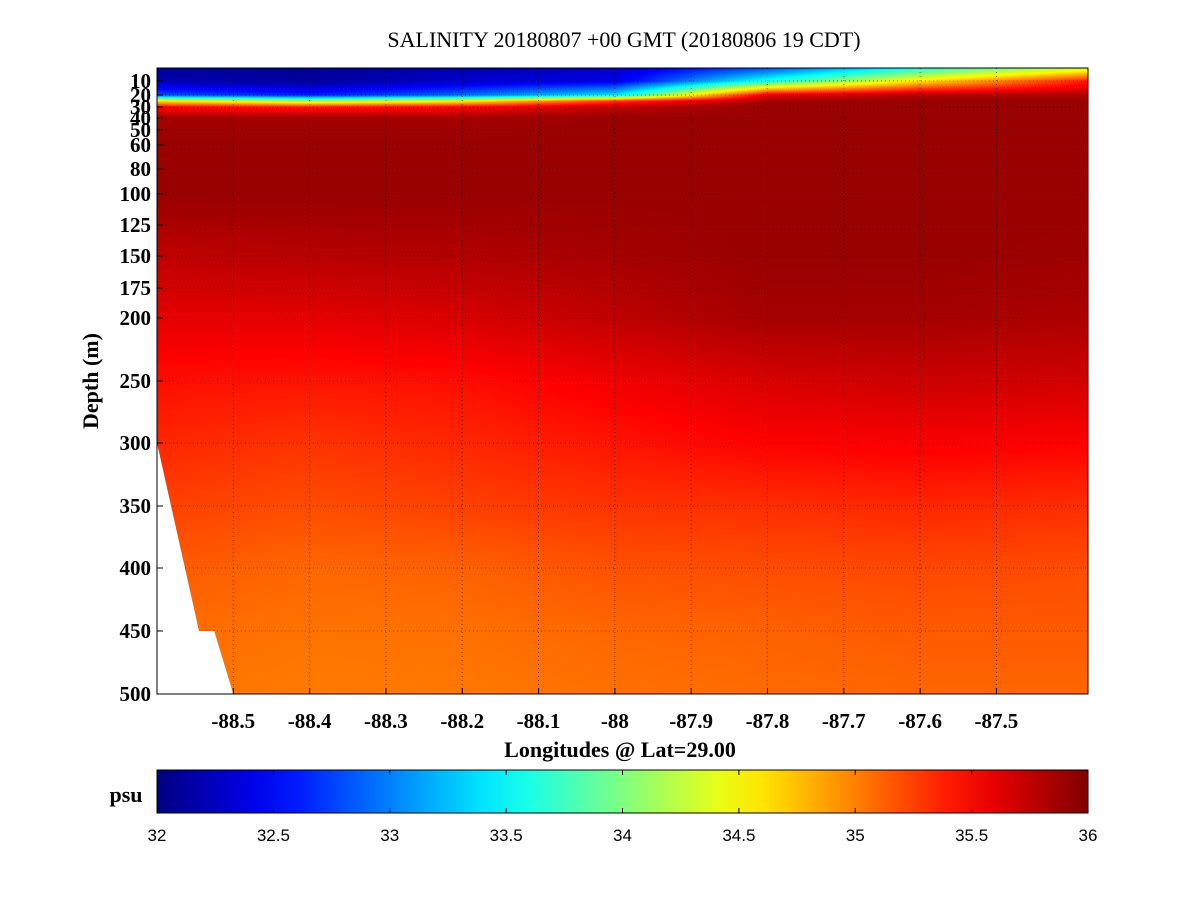 This screenshot has width=1201, height=901. What do you see at coordinates (622, 835) in the screenshot?
I see `colorbar-tick-label: 34` at bounding box center [622, 835].